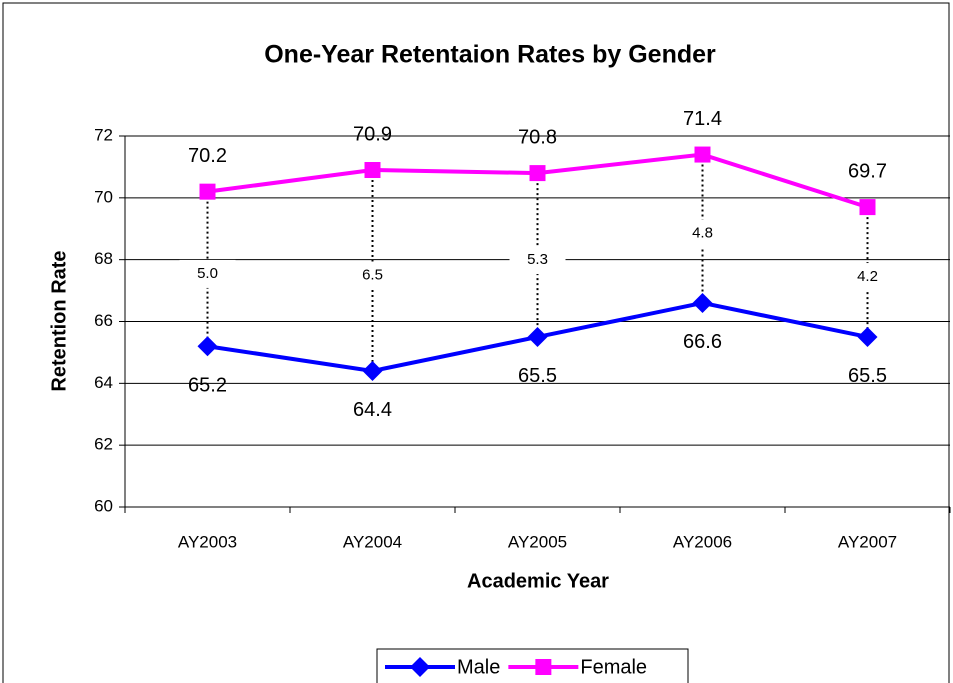 The image size is (953, 683). What do you see at coordinates (103, 196) in the screenshot?
I see `y-tick-label: 70` at bounding box center [103, 196].